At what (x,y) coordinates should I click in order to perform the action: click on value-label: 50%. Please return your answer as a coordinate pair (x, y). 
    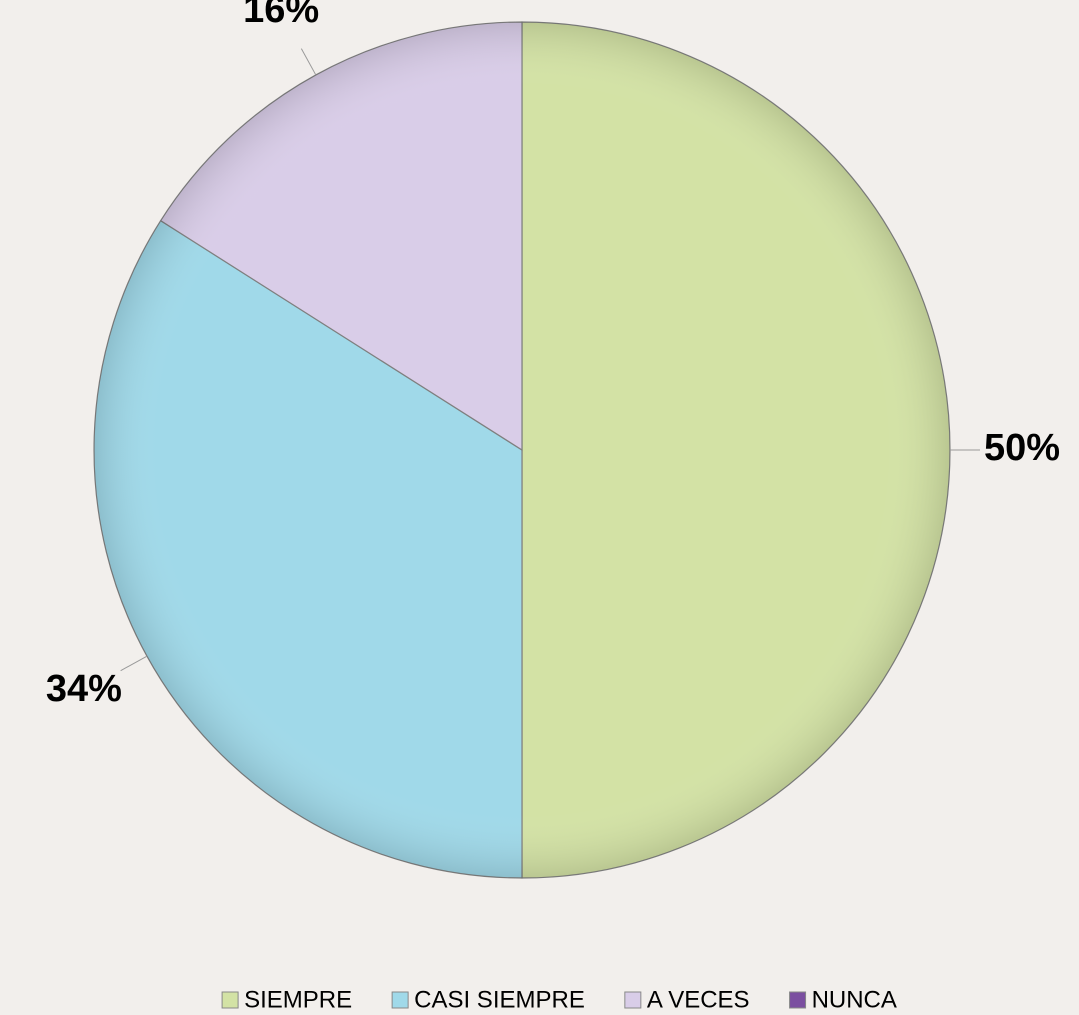
    Looking at the image, I should click on (1022, 448).